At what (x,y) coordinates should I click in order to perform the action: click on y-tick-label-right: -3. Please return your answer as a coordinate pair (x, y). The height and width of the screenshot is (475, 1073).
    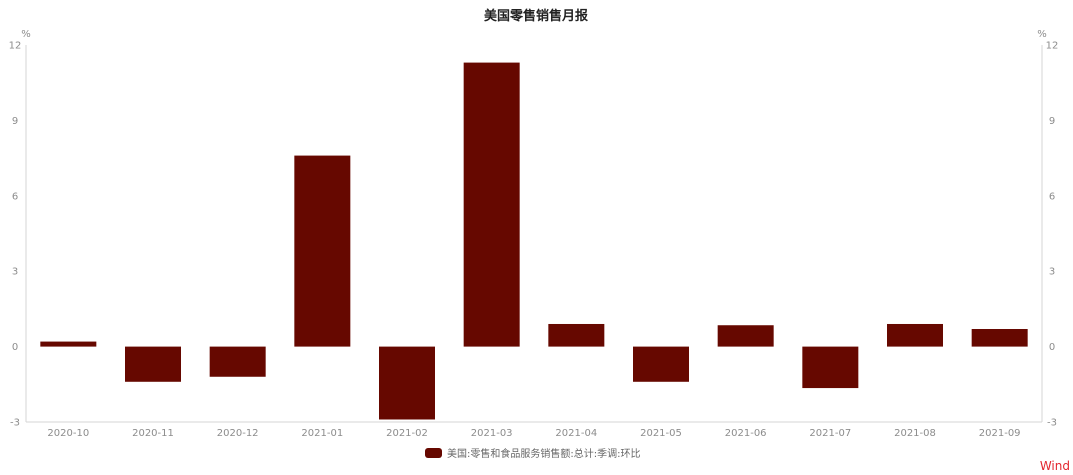
    Looking at the image, I should click on (1052, 423).